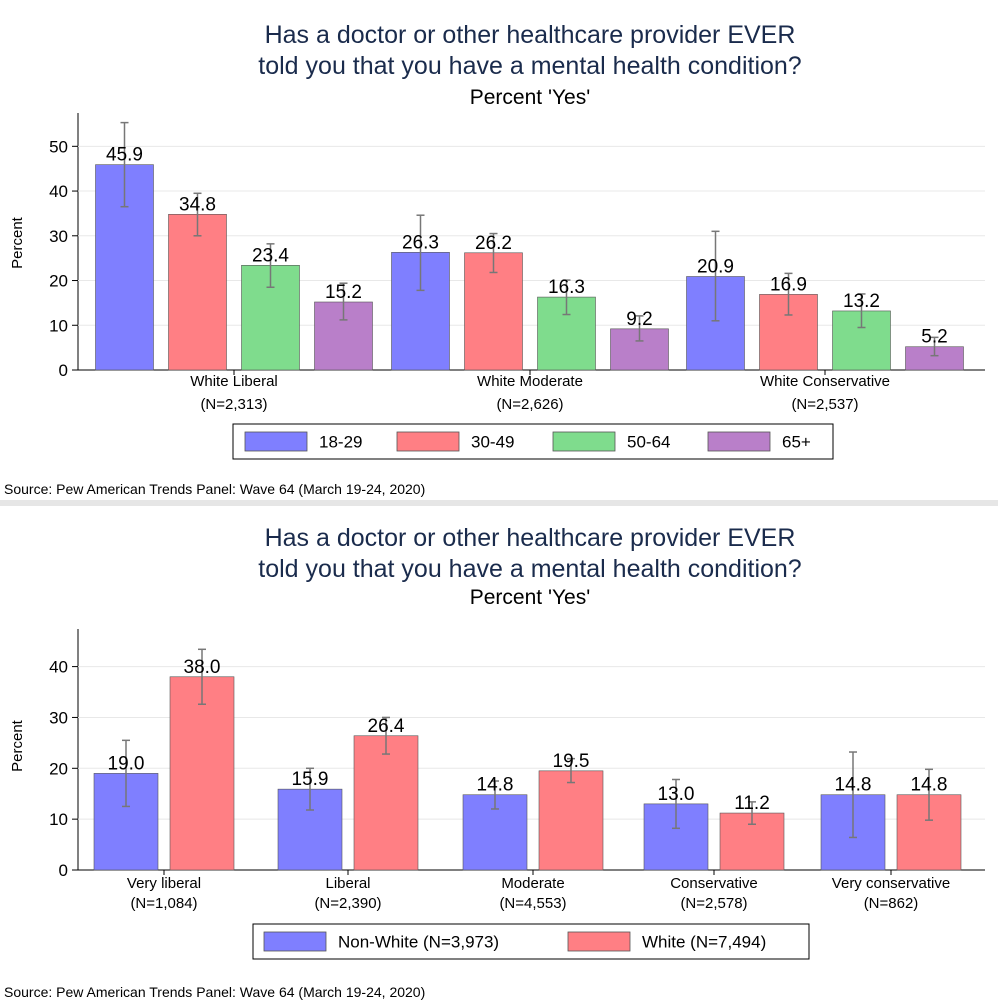 This screenshot has width=998, height=1004. Describe the element at coordinates (197, 204) in the screenshot. I see `data-label: 34.8` at that location.